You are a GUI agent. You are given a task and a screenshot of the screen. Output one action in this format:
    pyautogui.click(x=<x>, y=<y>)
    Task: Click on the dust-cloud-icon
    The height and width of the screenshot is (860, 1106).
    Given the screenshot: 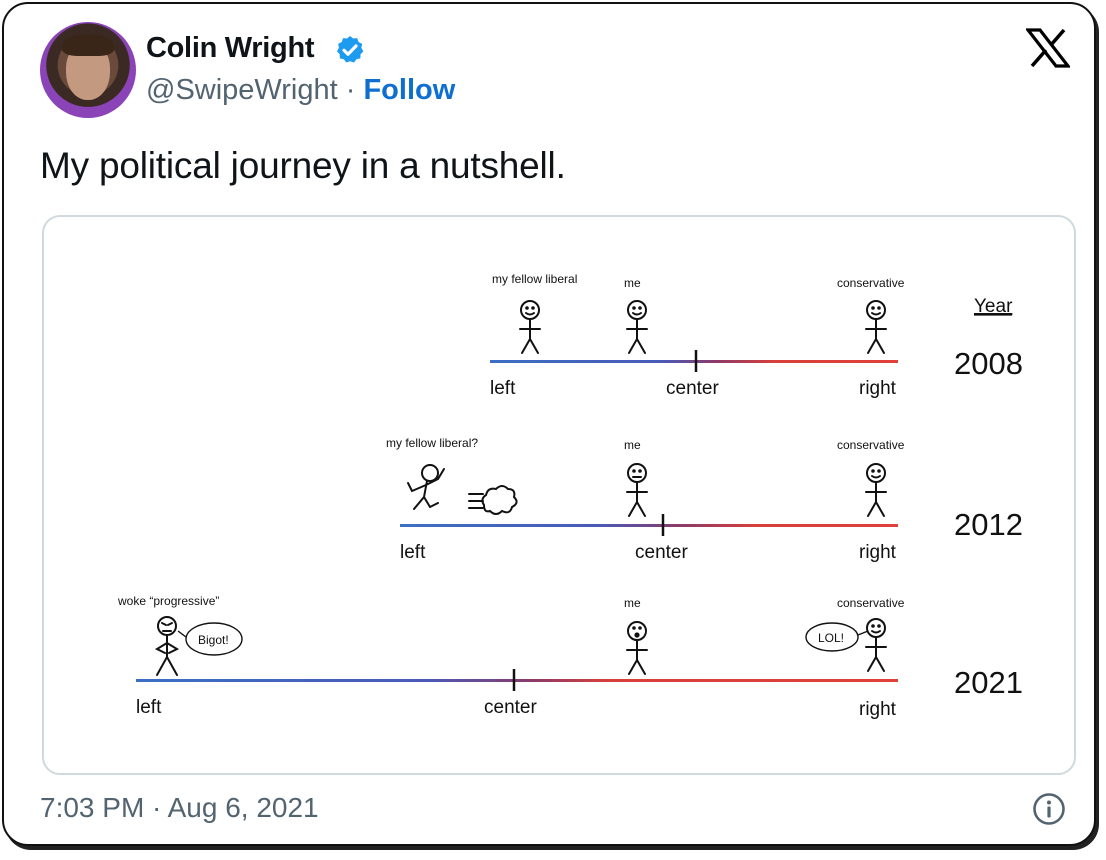 What is the action you would take?
    pyautogui.click(x=493, y=500)
    